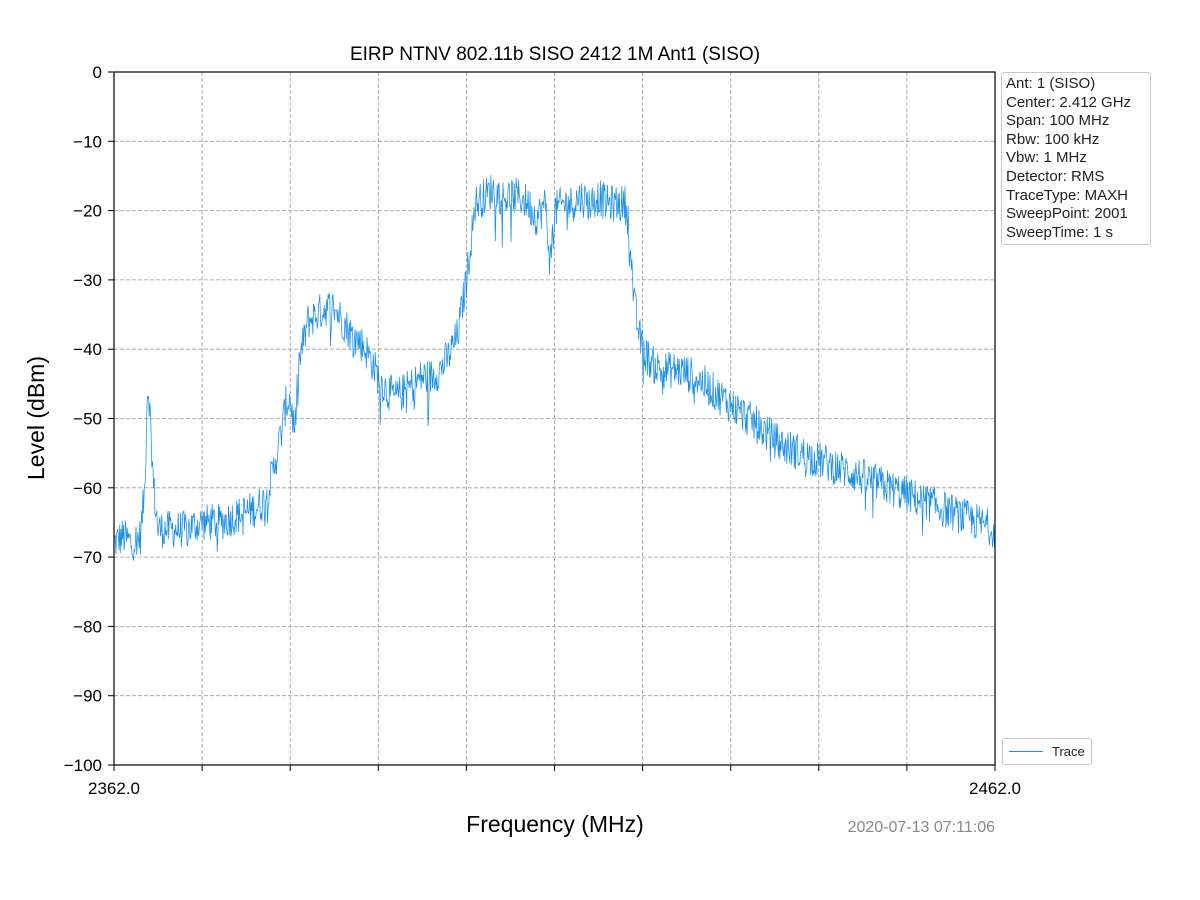 Image resolution: width=1200 pixels, height=900 pixels. I want to click on y-tick-label: −70, so click(87, 557).